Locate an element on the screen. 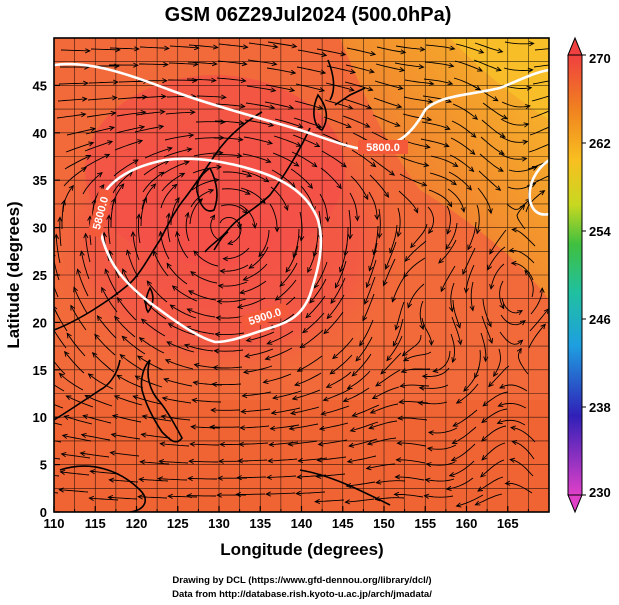 The height and width of the screenshot is (605, 619). contour-5900-high is located at coordinates (210, 250).